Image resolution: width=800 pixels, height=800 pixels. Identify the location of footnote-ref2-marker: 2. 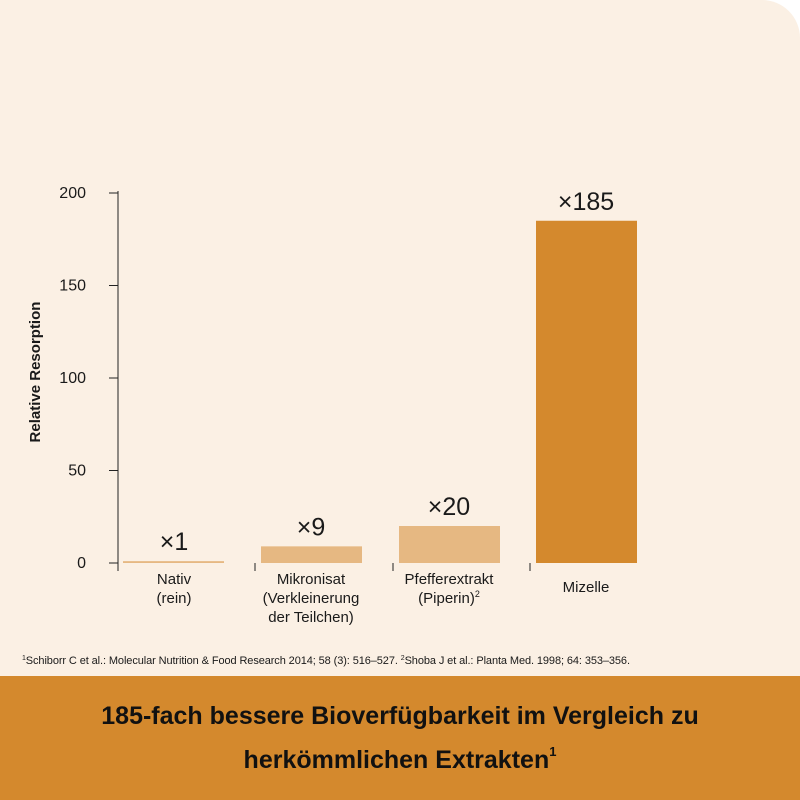
(402, 658).